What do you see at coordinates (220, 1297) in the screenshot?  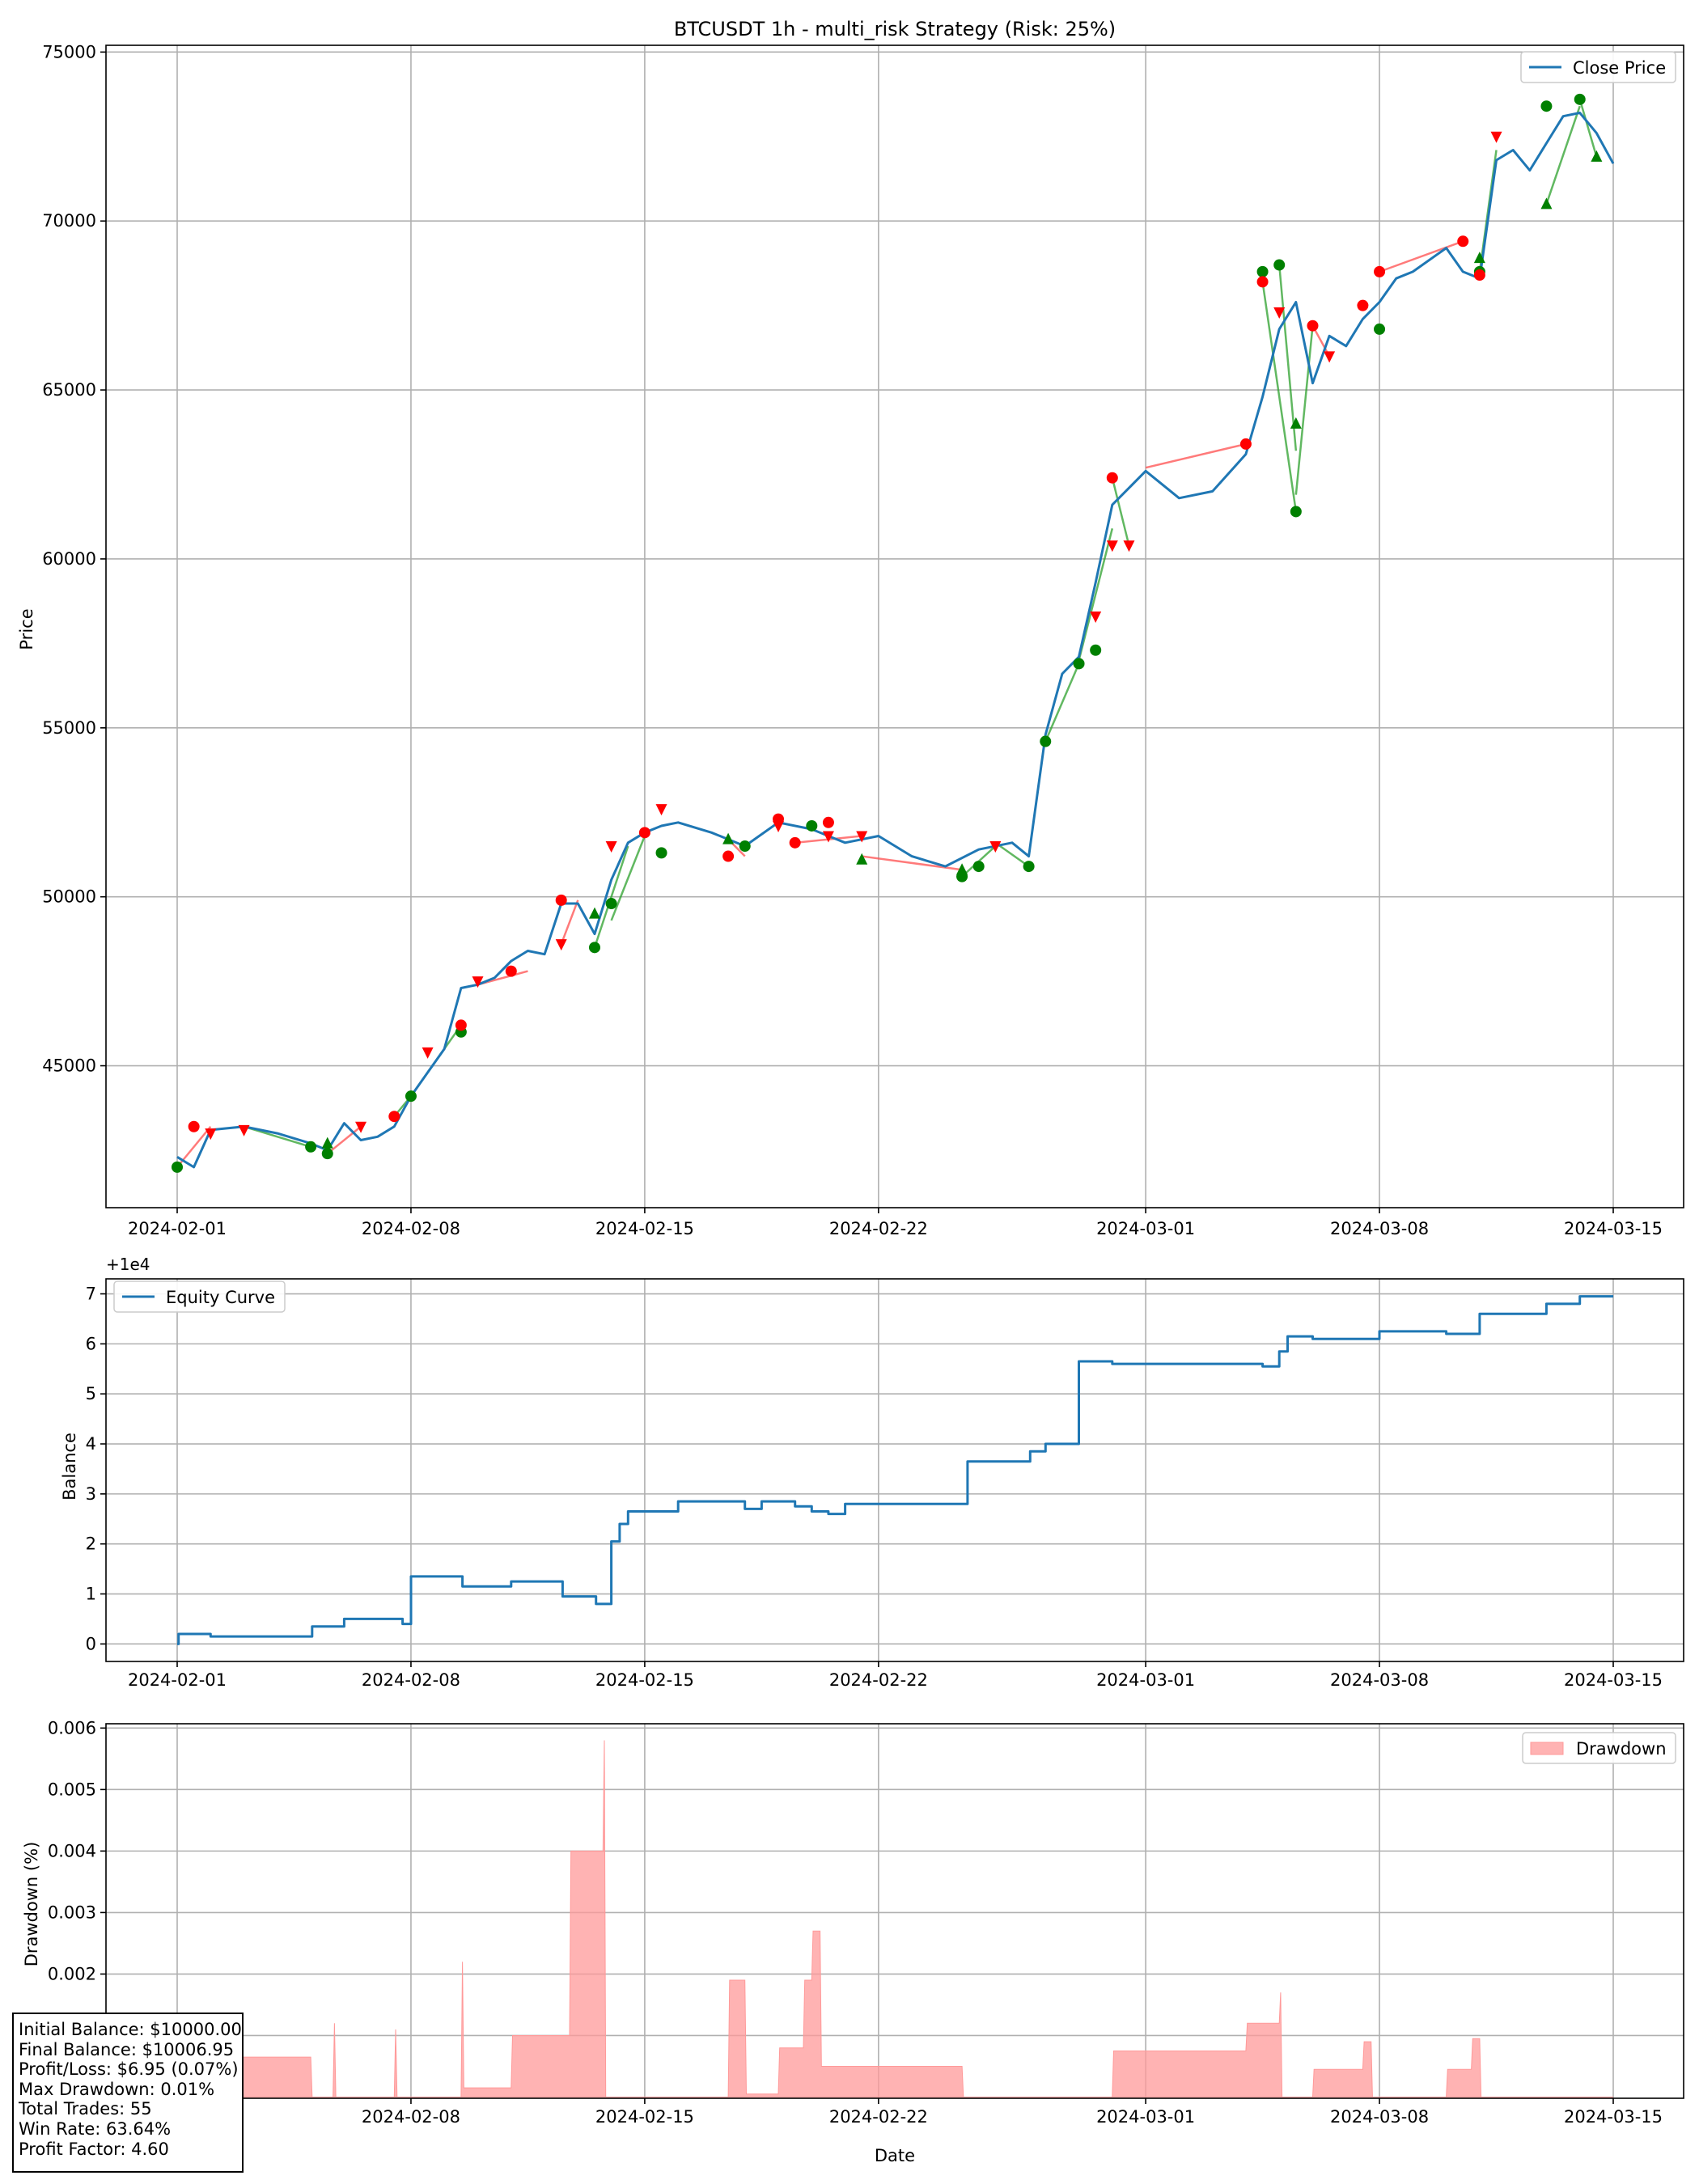 I see `equity-legend-label: Equity Curve` at bounding box center [220, 1297].